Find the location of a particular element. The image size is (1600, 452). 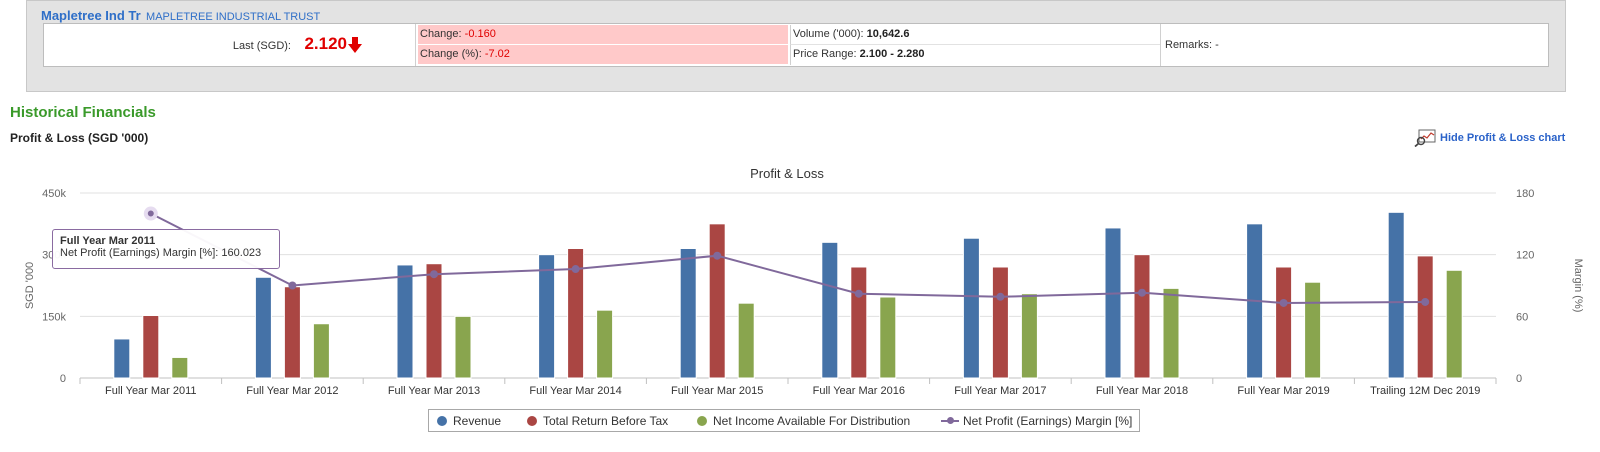

legend-item-total-return: Total Return Before Tax is located at coordinates (597, 421).